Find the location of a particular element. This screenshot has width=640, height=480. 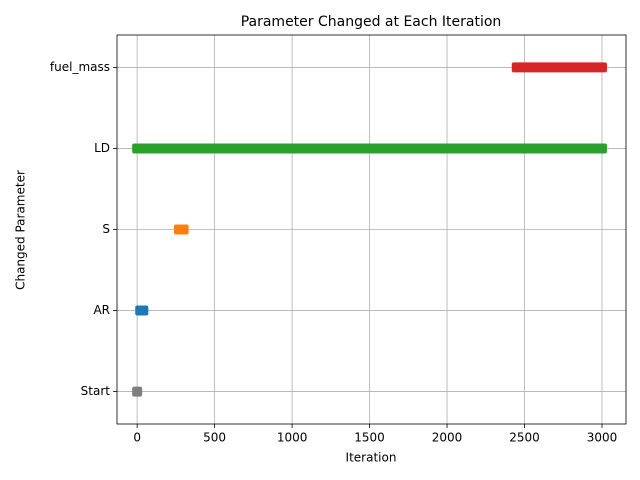

y-tick-label: S is located at coordinates (106, 229).